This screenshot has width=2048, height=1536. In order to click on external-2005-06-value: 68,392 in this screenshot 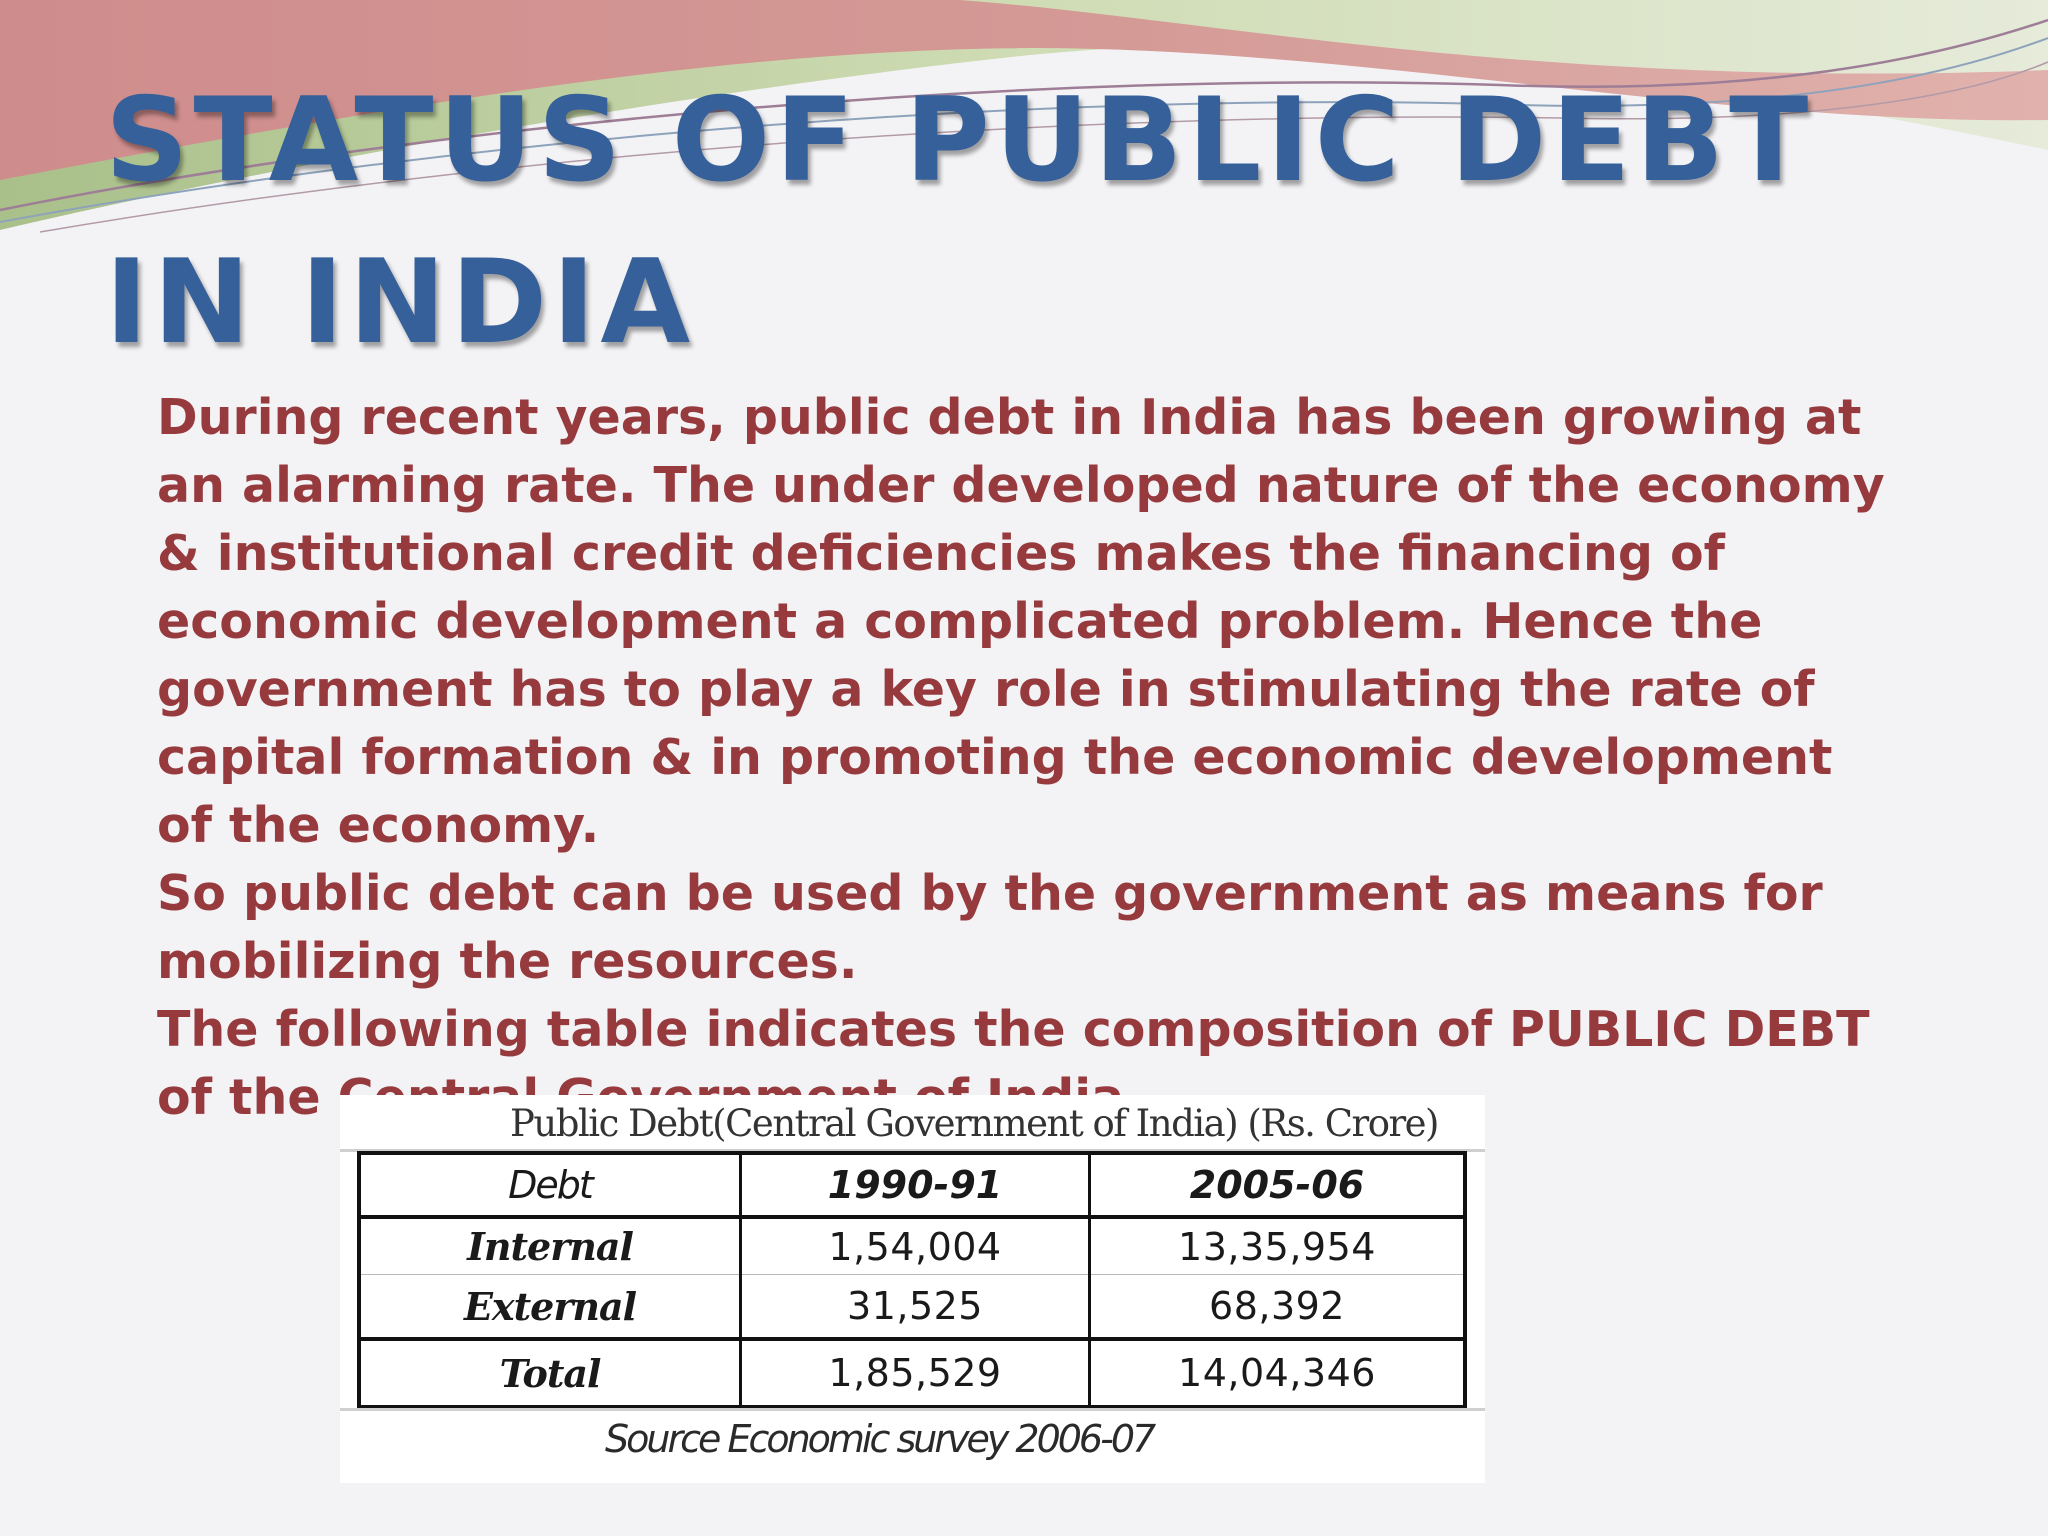, I will do `click(1277, 1307)`.